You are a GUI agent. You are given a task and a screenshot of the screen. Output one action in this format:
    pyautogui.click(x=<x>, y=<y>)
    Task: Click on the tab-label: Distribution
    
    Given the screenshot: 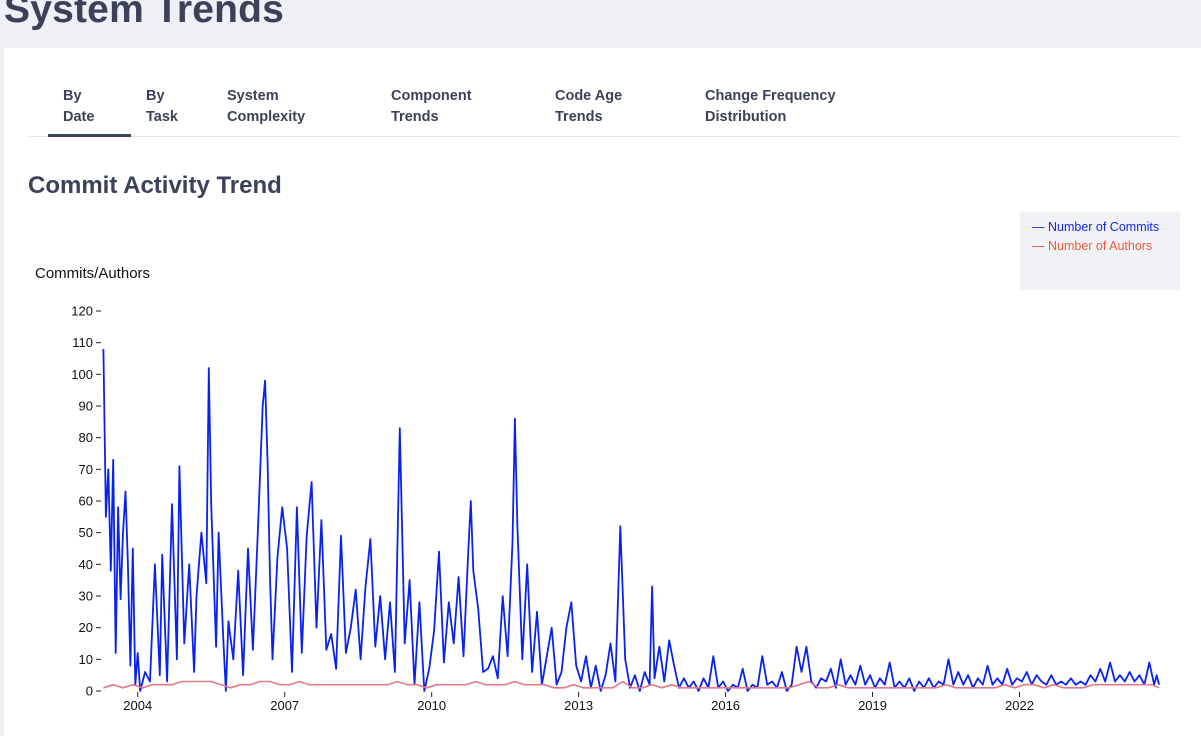 What is the action you would take?
    pyautogui.click(x=746, y=117)
    